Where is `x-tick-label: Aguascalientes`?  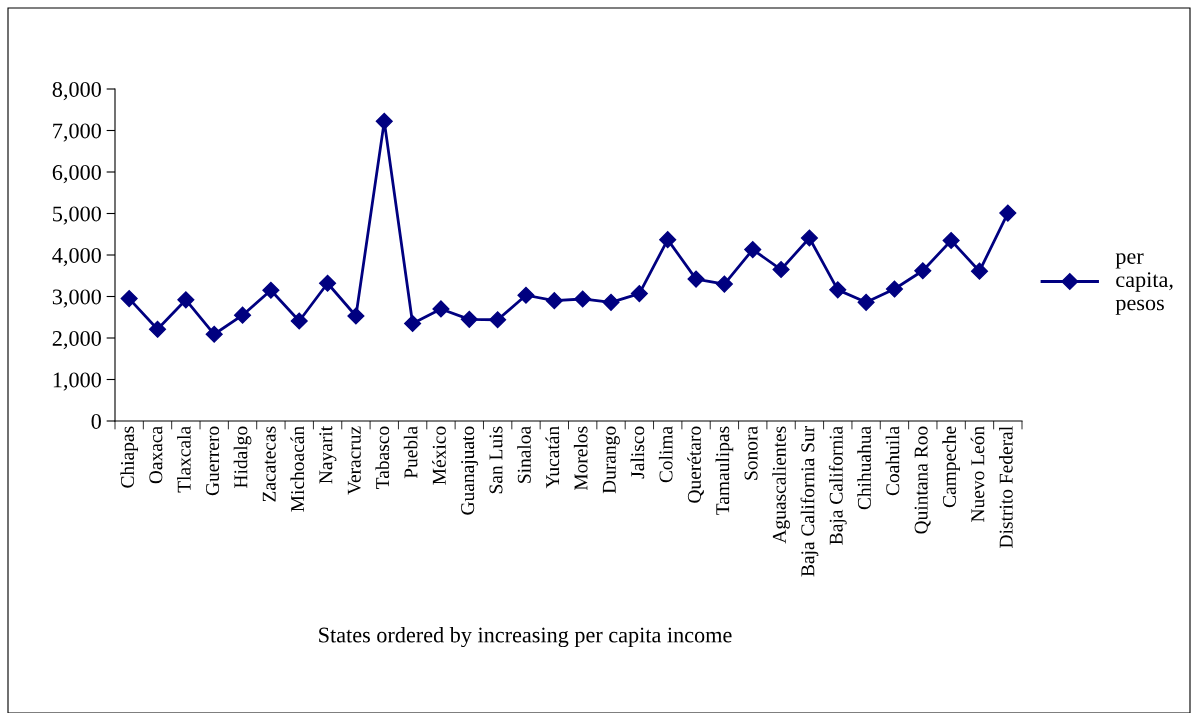 x-tick-label: Aguascalientes is located at coordinates (781, 485).